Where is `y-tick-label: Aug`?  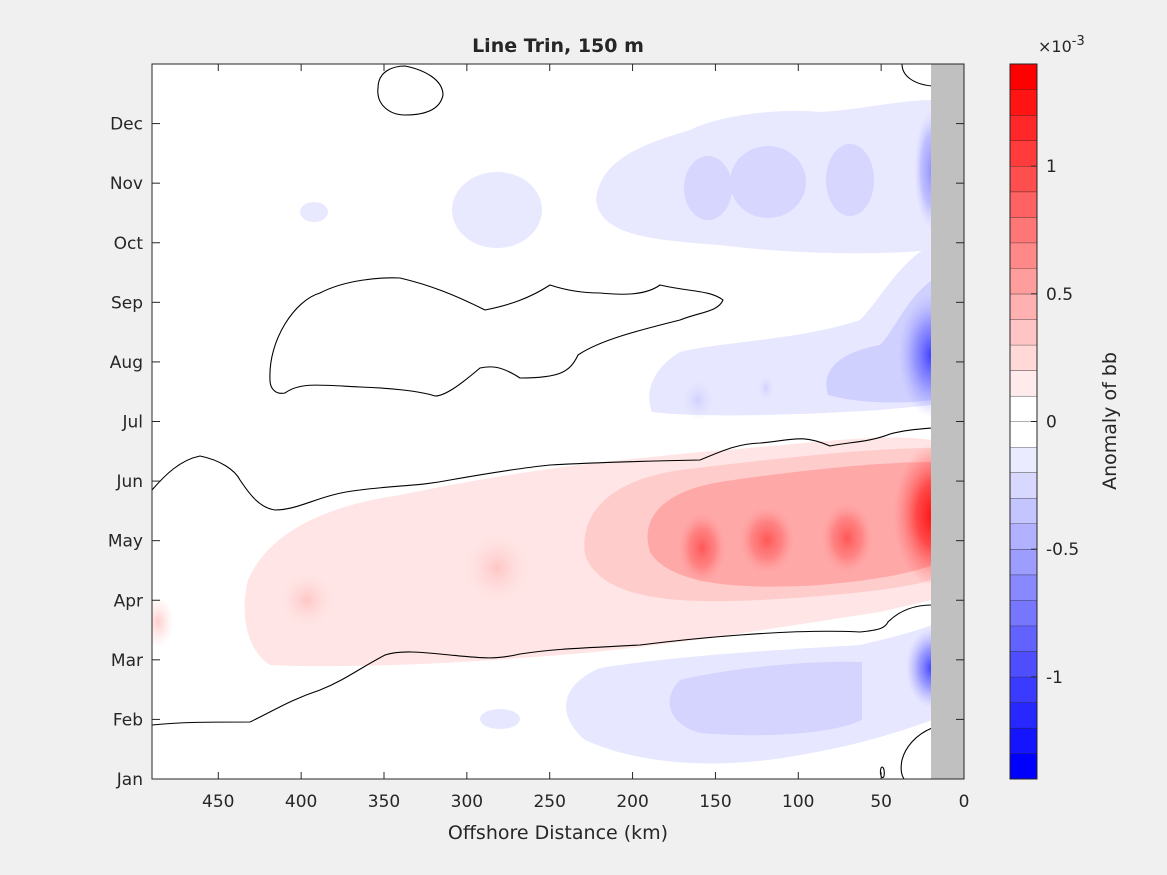 y-tick-label: Aug is located at coordinates (126, 363).